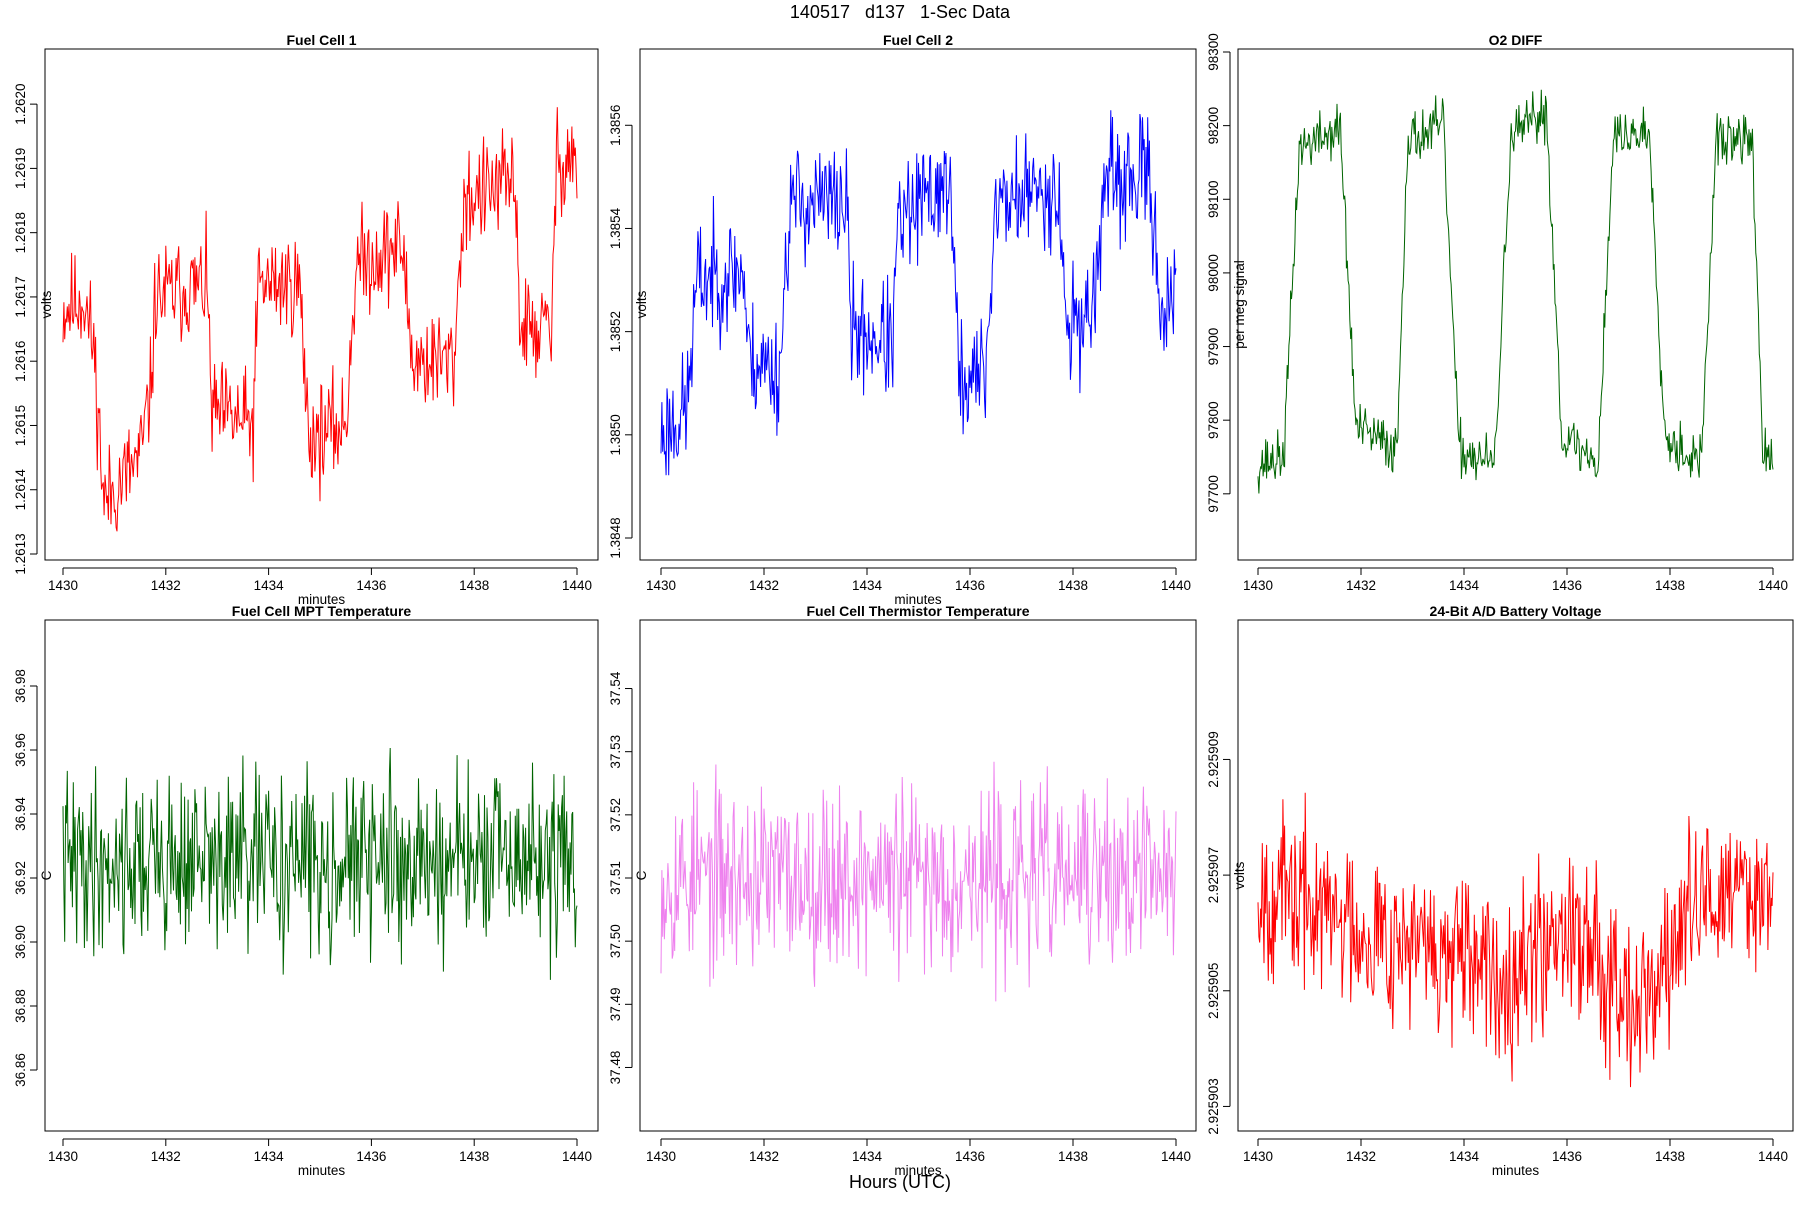  What do you see at coordinates (20, 1070) in the screenshot?
I see `y-tick-label: 36.86` at bounding box center [20, 1070].